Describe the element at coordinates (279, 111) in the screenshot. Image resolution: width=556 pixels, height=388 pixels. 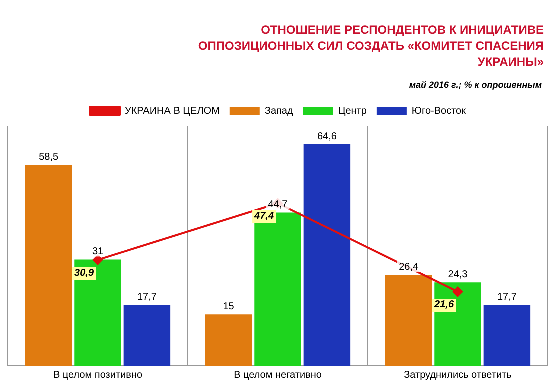
I see `legend-label: Запад` at that location.